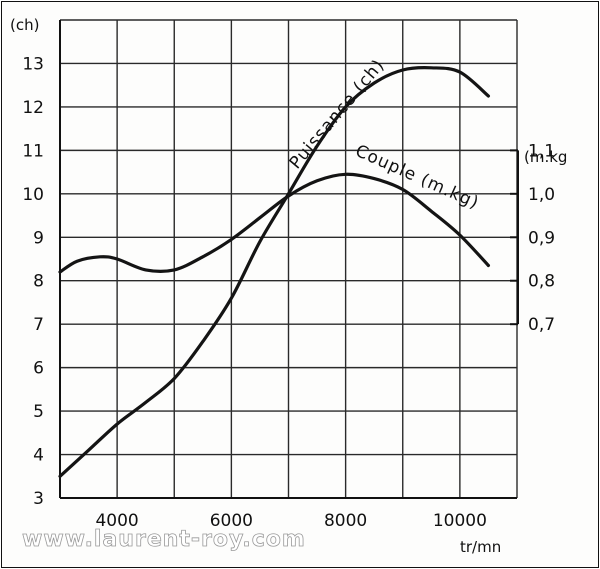  What do you see at coordinates (274, 223) in the screenshot?
I see `couple-curve` at bounding box center [274, 223].